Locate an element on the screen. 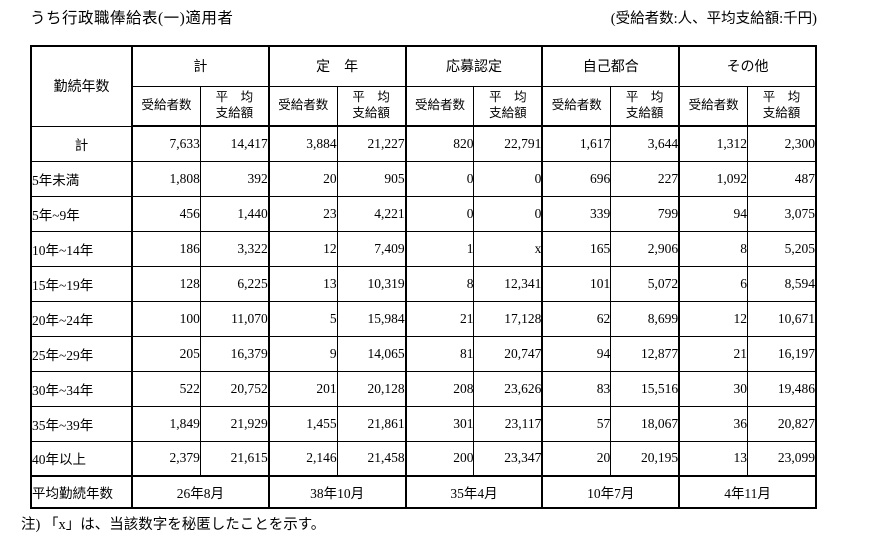 This screenshot has height=547, width=870. table-cell: 186 is located at coordinates (165, 248).